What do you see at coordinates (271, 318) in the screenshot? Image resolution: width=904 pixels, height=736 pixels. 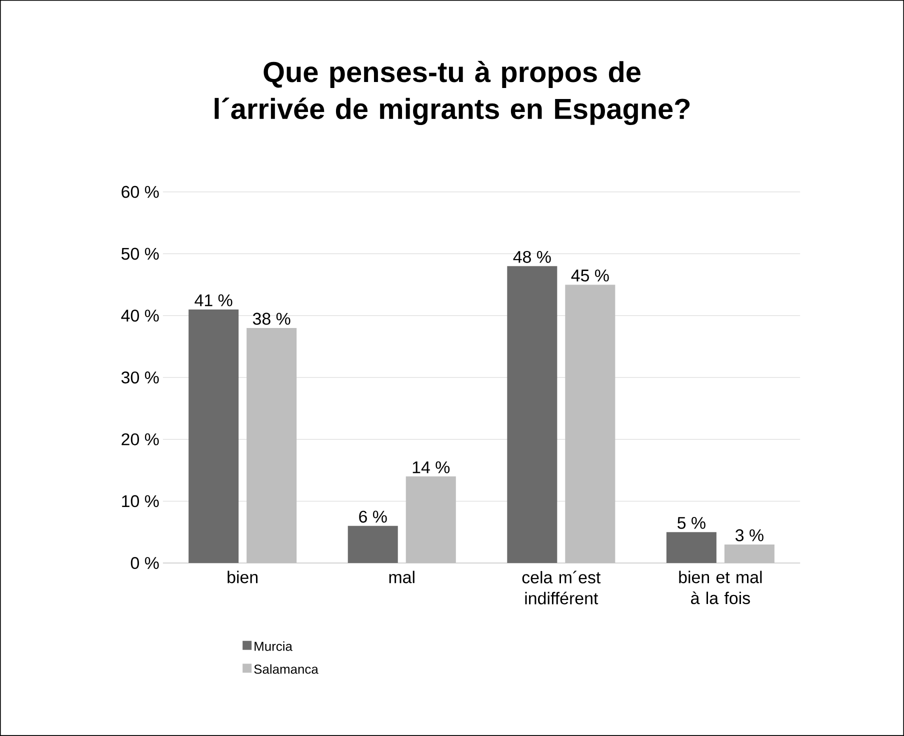 I see `data-label: 38 %` at bounding box center [271, 318].